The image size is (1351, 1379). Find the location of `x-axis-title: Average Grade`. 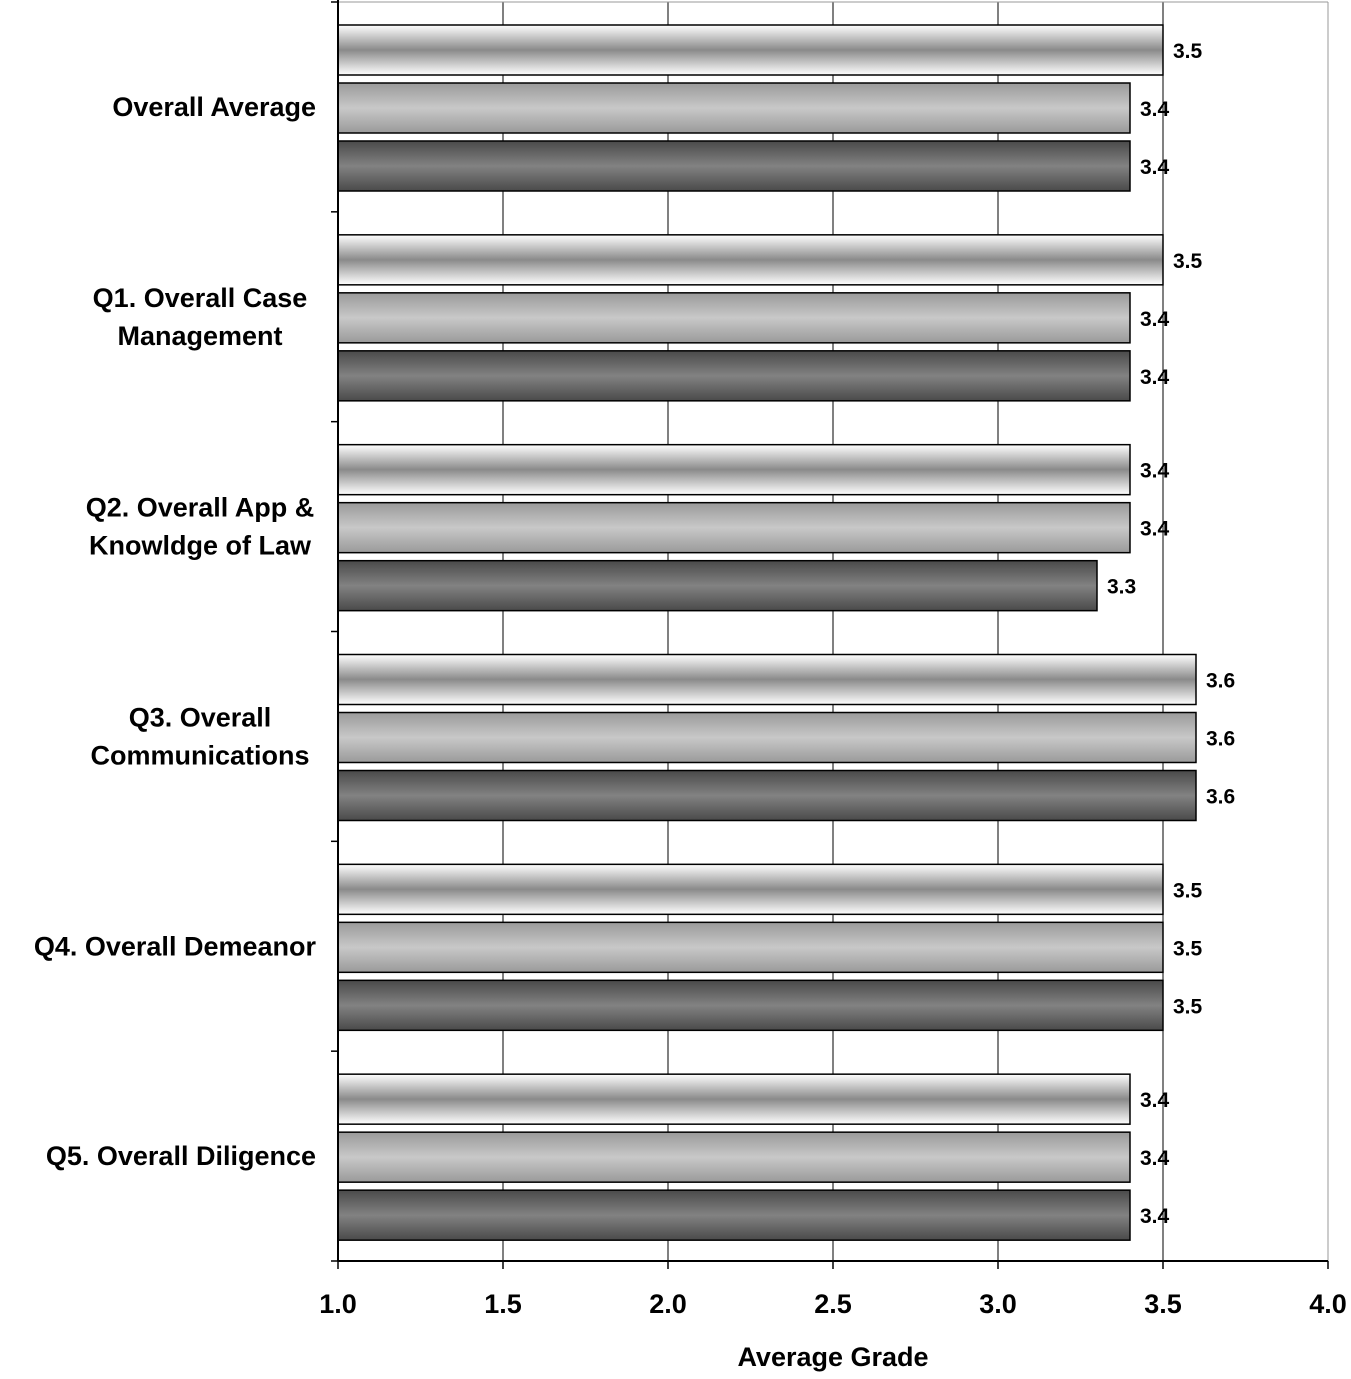

x-axis-title: Average Grade is located at coordinates (832, 1357).